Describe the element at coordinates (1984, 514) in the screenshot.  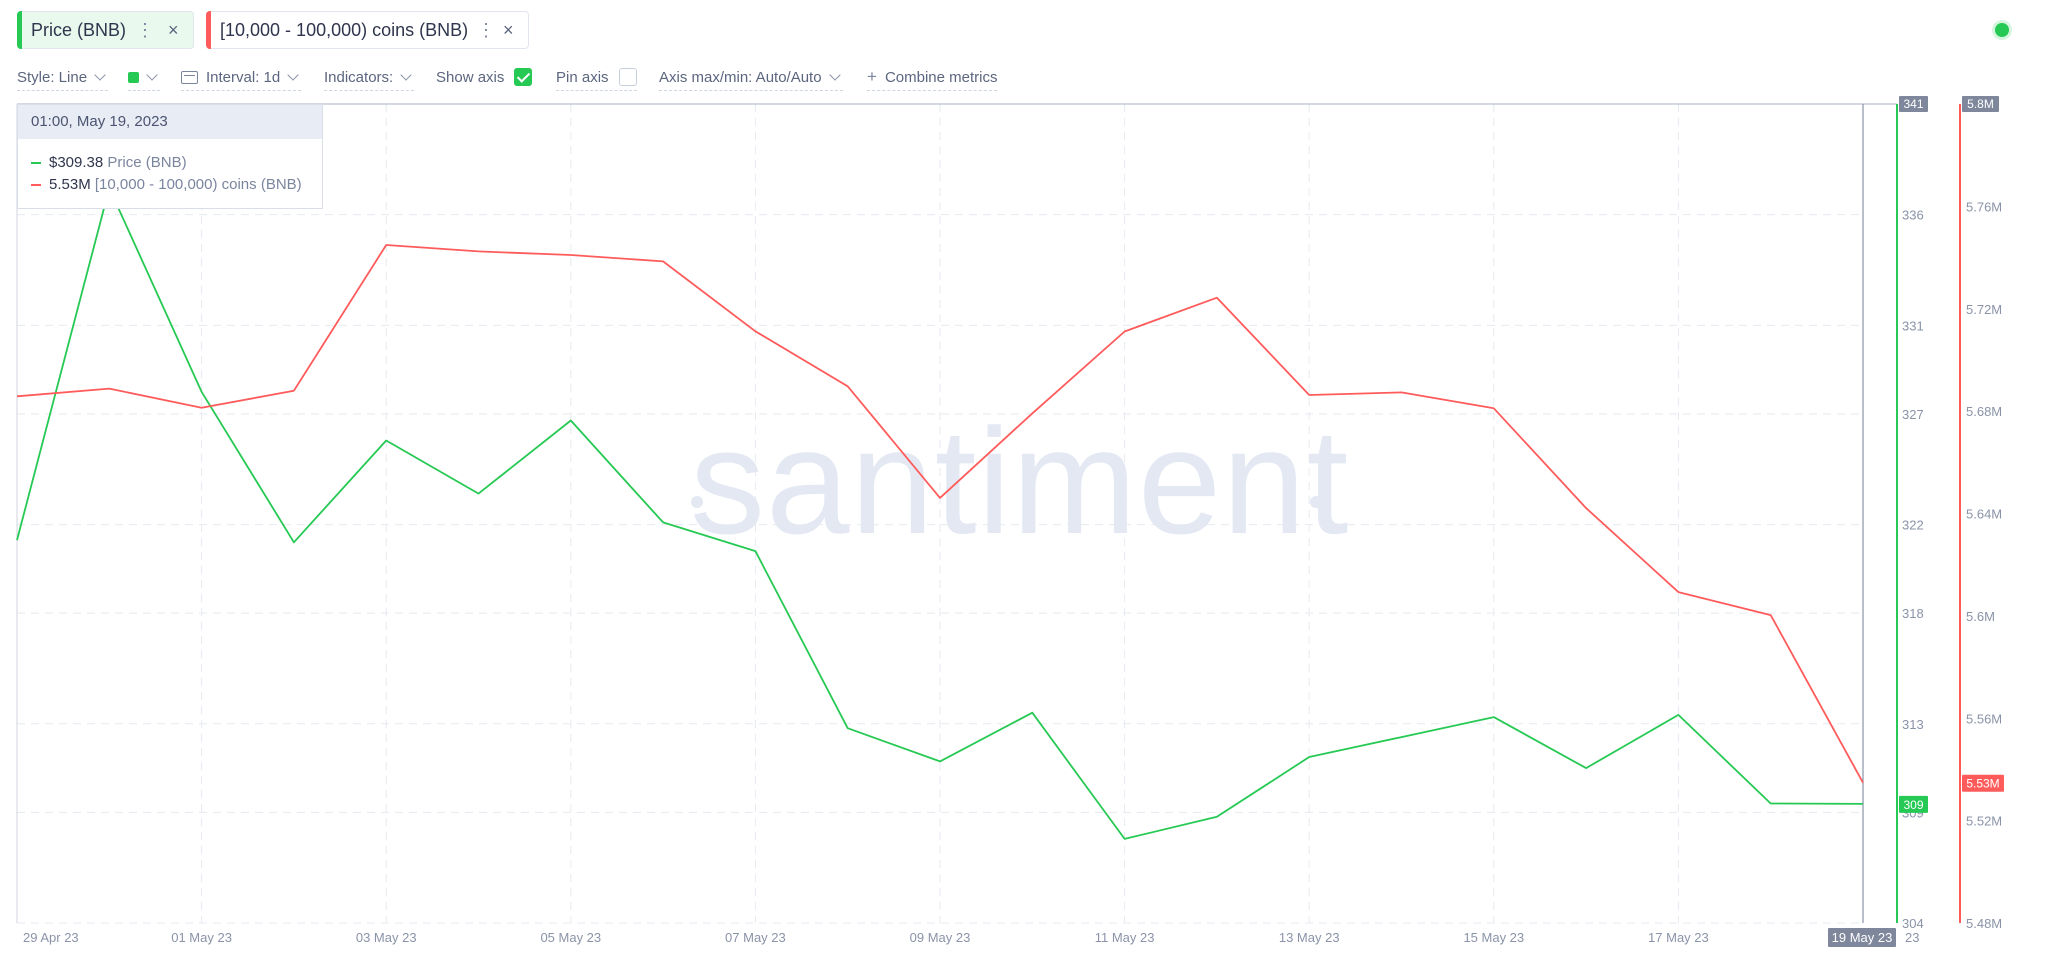
I see `holders-axis-tick-label: 5.64M` at that location.